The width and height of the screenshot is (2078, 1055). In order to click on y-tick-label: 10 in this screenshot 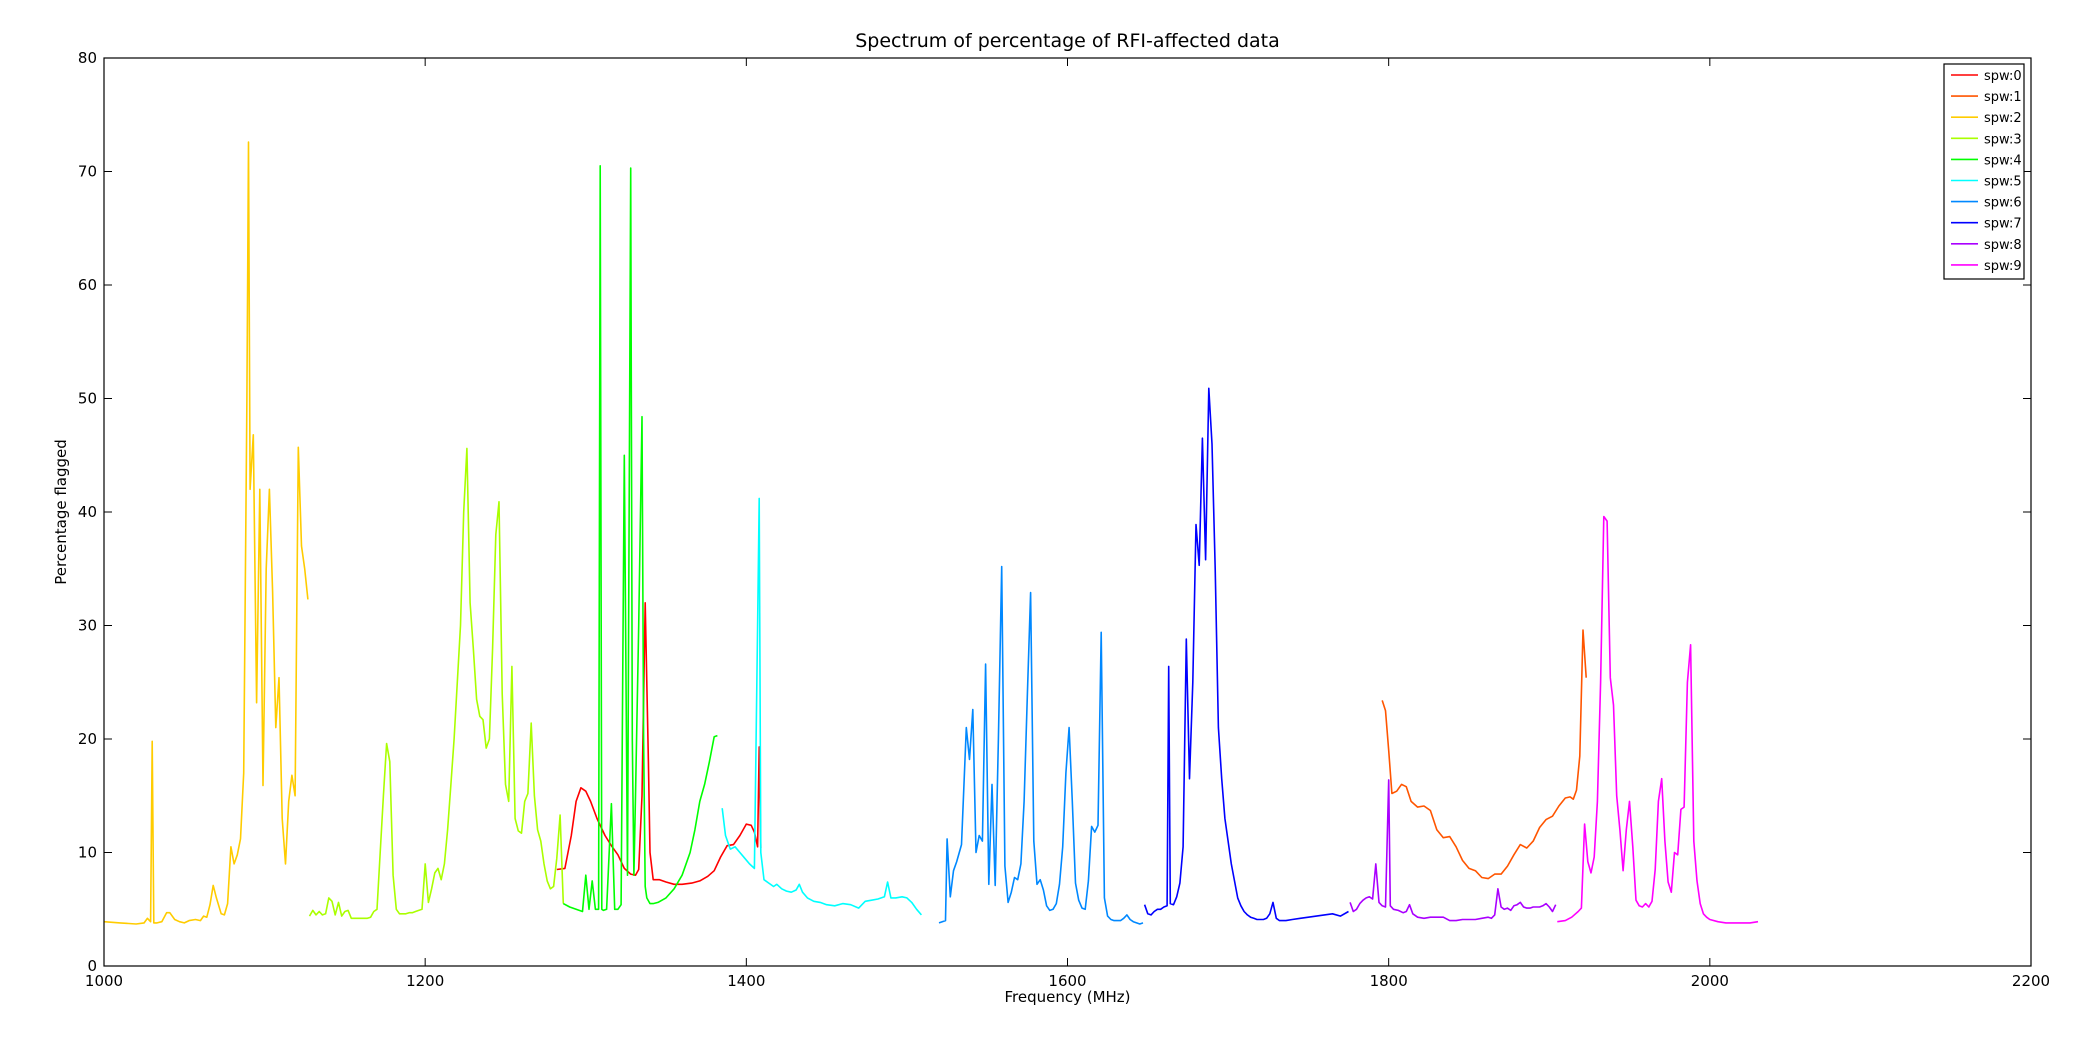, I will do `click(87, 853)`.